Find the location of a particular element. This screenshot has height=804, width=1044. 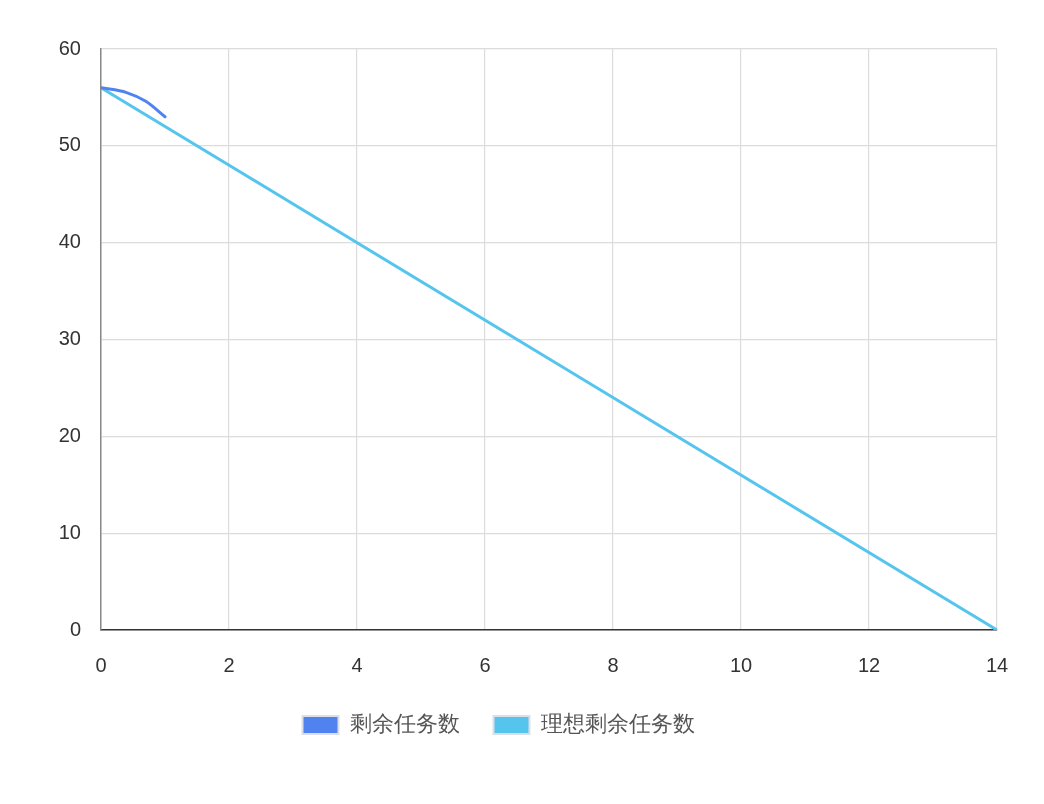

x-tick-label: 14 is located at coordinates (997, 664).